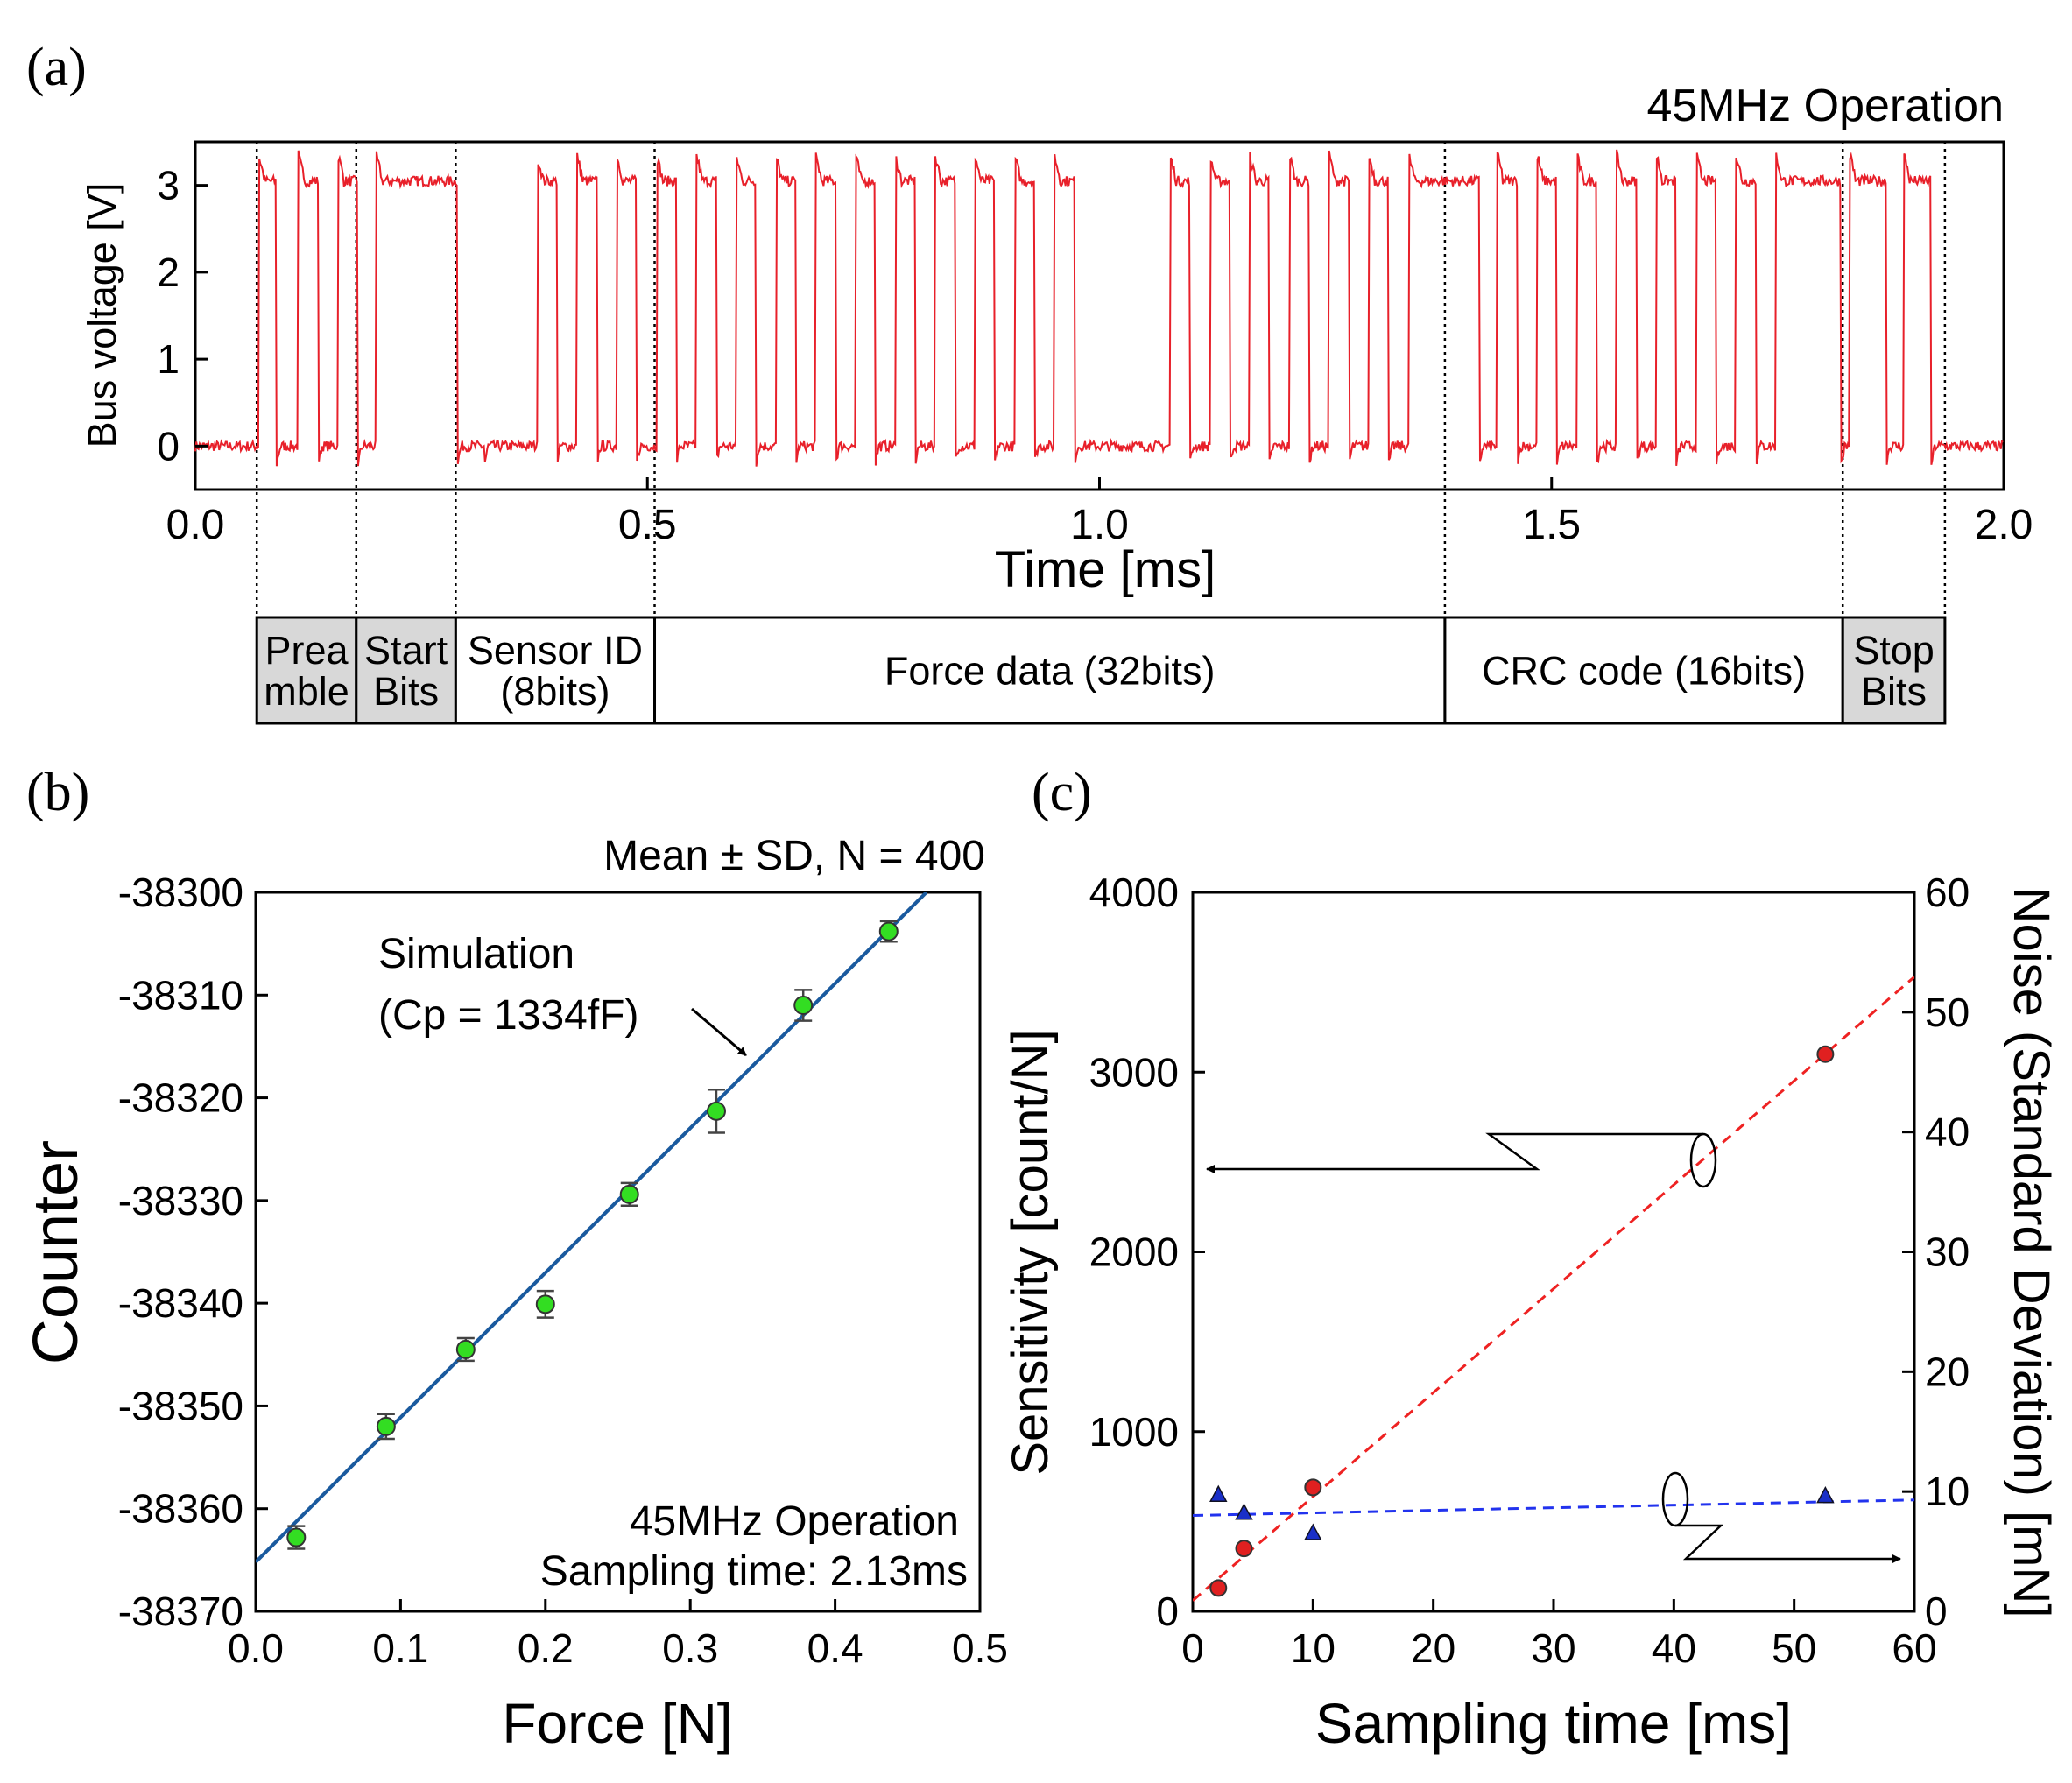  I want to click on panel-c-x-label: Sampling time [ms], so click(1553, 1723).